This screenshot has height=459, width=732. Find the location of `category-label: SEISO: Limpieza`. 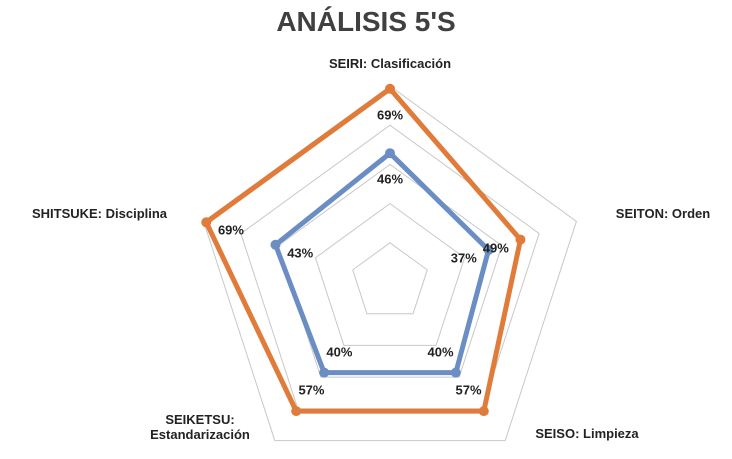

category-label: SEISO: Limpieza is located at coordinates (587, 433).